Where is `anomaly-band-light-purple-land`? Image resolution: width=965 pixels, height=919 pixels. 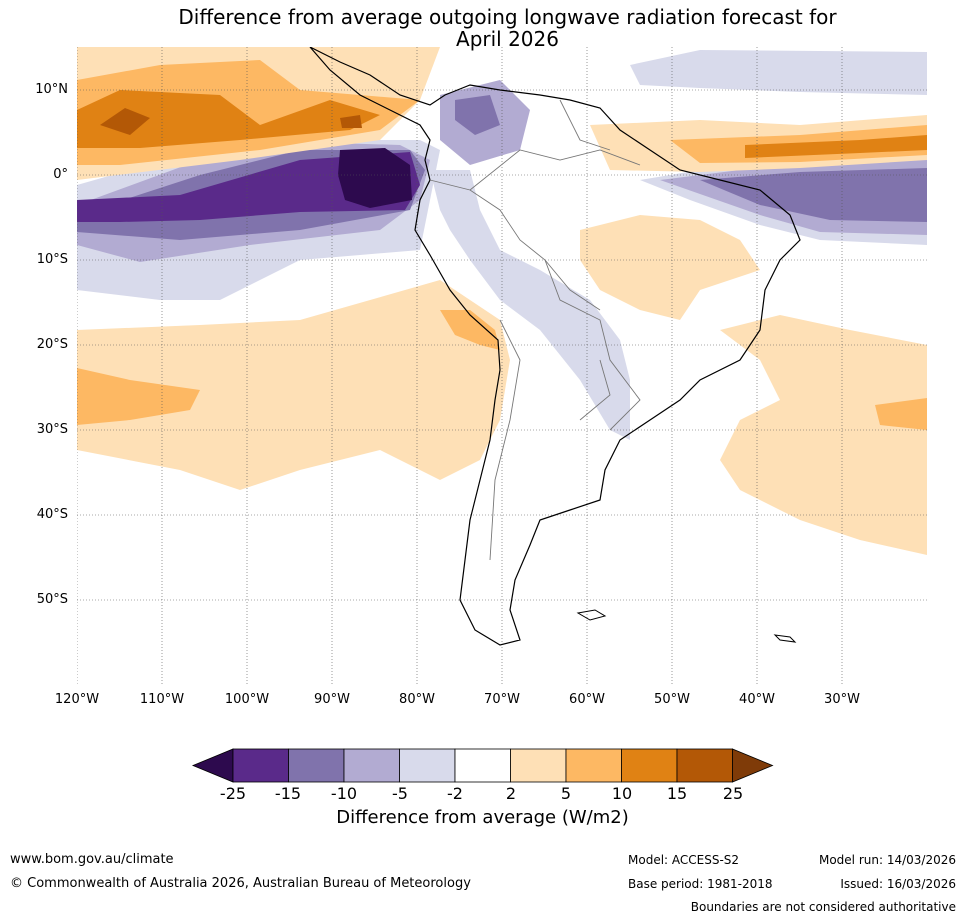
anomaly-band-light-purple-land is located at coordinates (530, 305).